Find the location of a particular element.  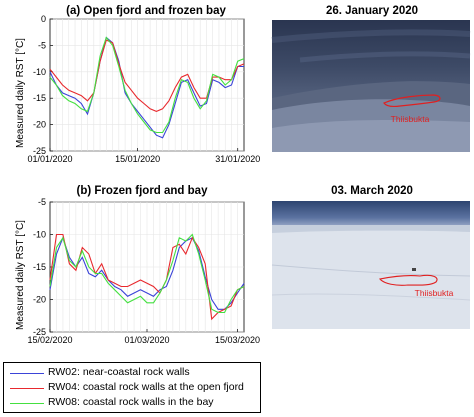

chart-a-x-ticks: 01/01/2020 15/01/2020 31/01/2020 is located at coordinates (143, 156).